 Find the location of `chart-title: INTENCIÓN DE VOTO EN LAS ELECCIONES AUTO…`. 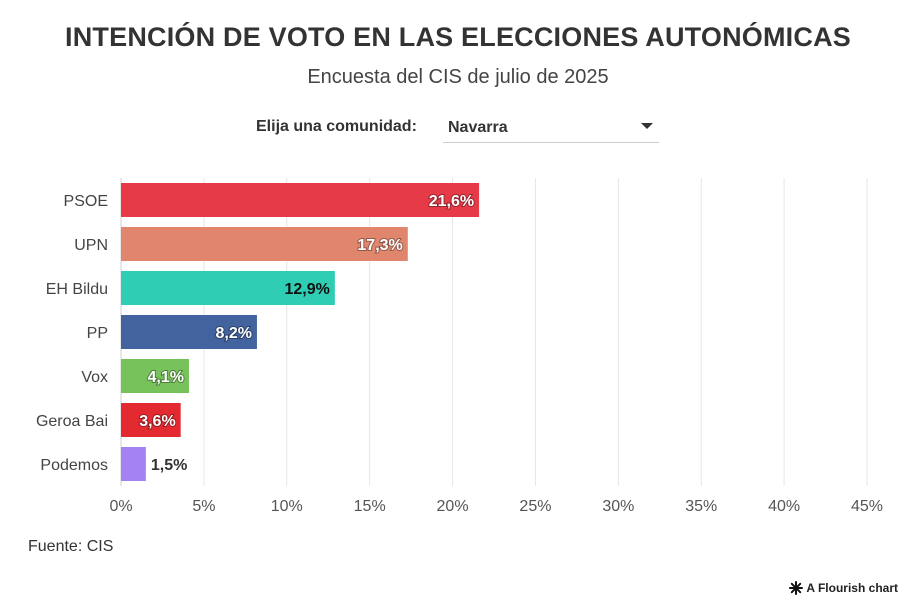

chart-title: INTENCIÓN DE VOTO EN LAS ELECCIONES AUTO… is located at coordinates (458, 37).